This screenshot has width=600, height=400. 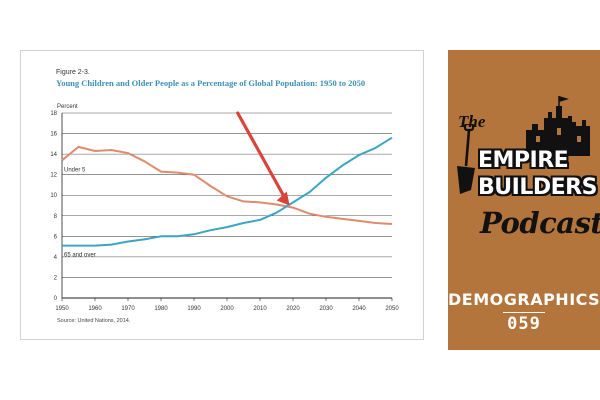 I want to click on y-tick-label: 18, so click(x=53, y=114).